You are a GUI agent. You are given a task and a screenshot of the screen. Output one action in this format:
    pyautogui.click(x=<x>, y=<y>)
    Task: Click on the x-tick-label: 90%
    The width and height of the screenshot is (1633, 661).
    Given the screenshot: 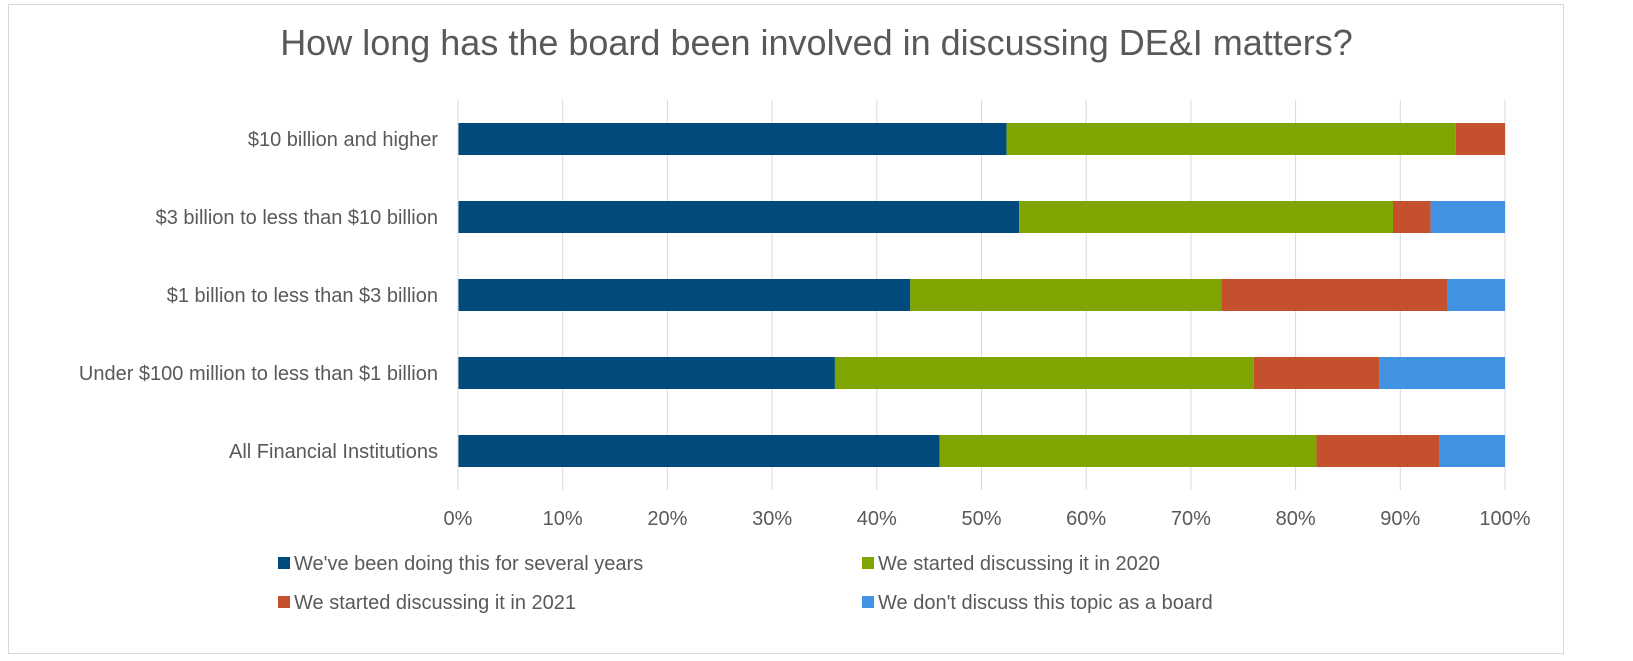 What is the action you would take?
    pyautogui.click(x=1400, y=519)
    